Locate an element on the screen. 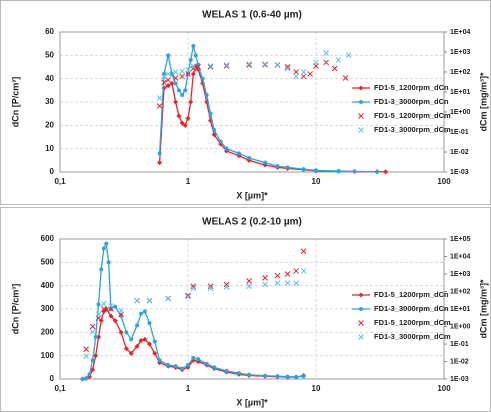 The width and height of the screenshot is (491, 412). y-tick-label: 30 is located at coordinates (49, 101).